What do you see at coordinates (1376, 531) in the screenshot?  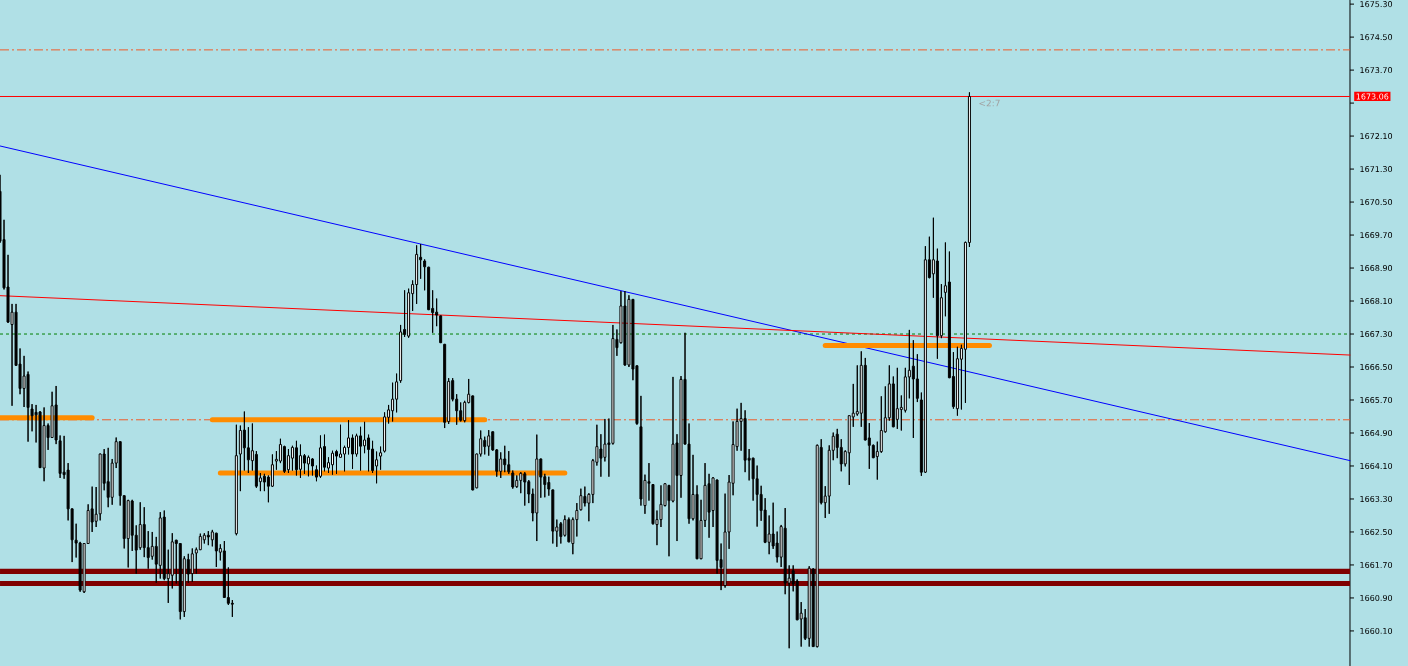 I see `y-tick-label: 1662.50` at bounding box center [1376, 531].